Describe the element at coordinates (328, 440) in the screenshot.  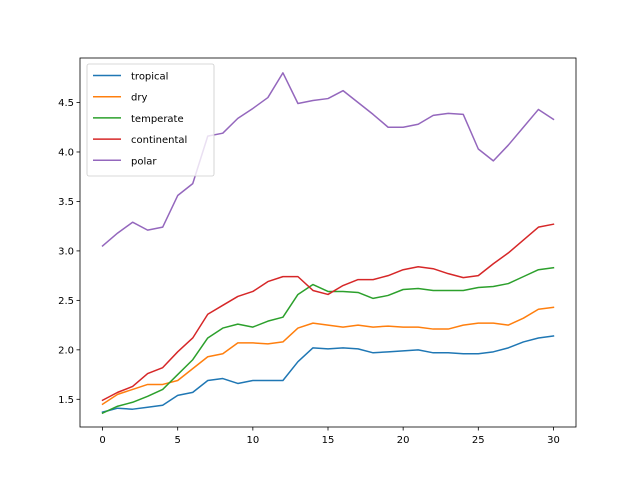
I see `x-tick-label: 15` at that location.